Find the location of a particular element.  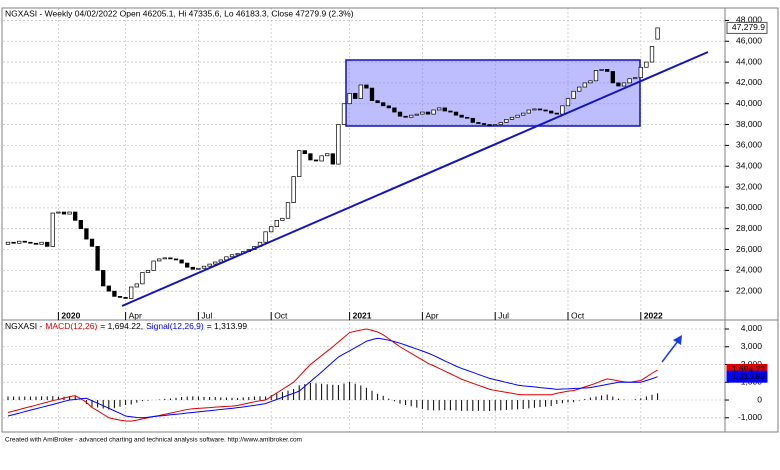

legend-value: = 1,694.22, is located at coordinates (121, 326).